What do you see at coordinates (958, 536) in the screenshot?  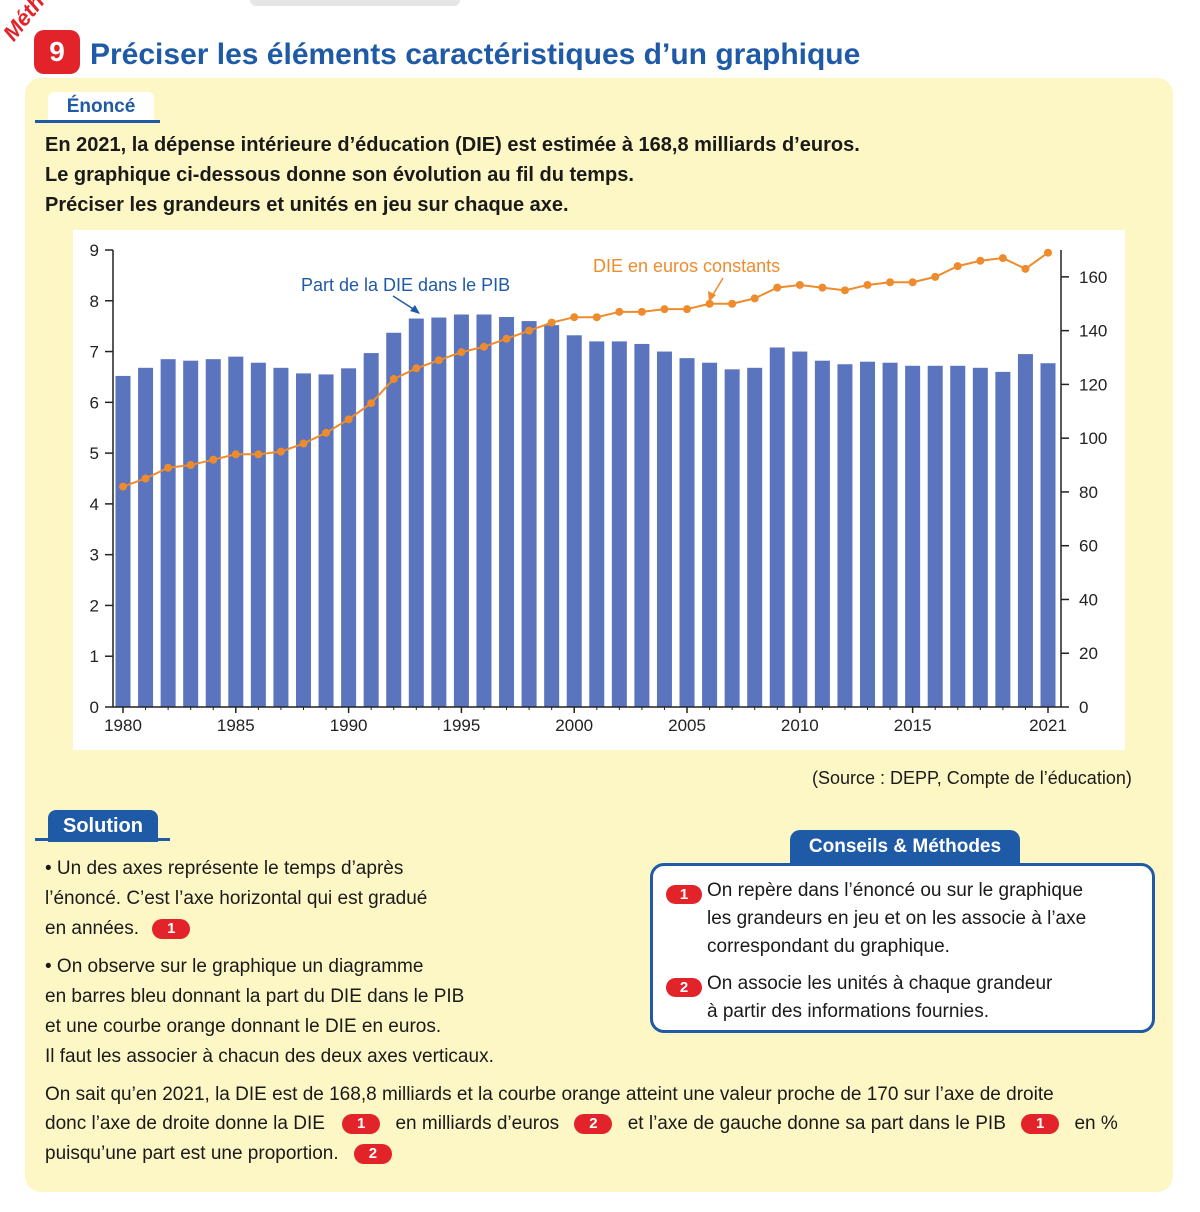 I see `bar-2017` at bounding box center [958, 536].